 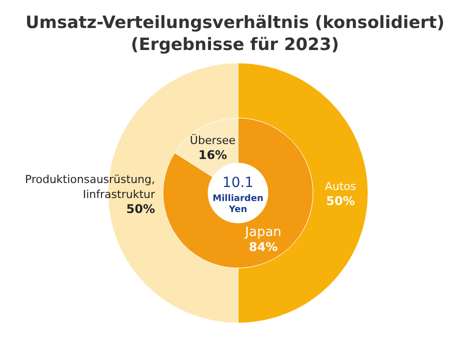 What do you see at coordinates (340, 186) in the screenshot?
I see `slice-label: Autos` at bounding box center [340, 186].